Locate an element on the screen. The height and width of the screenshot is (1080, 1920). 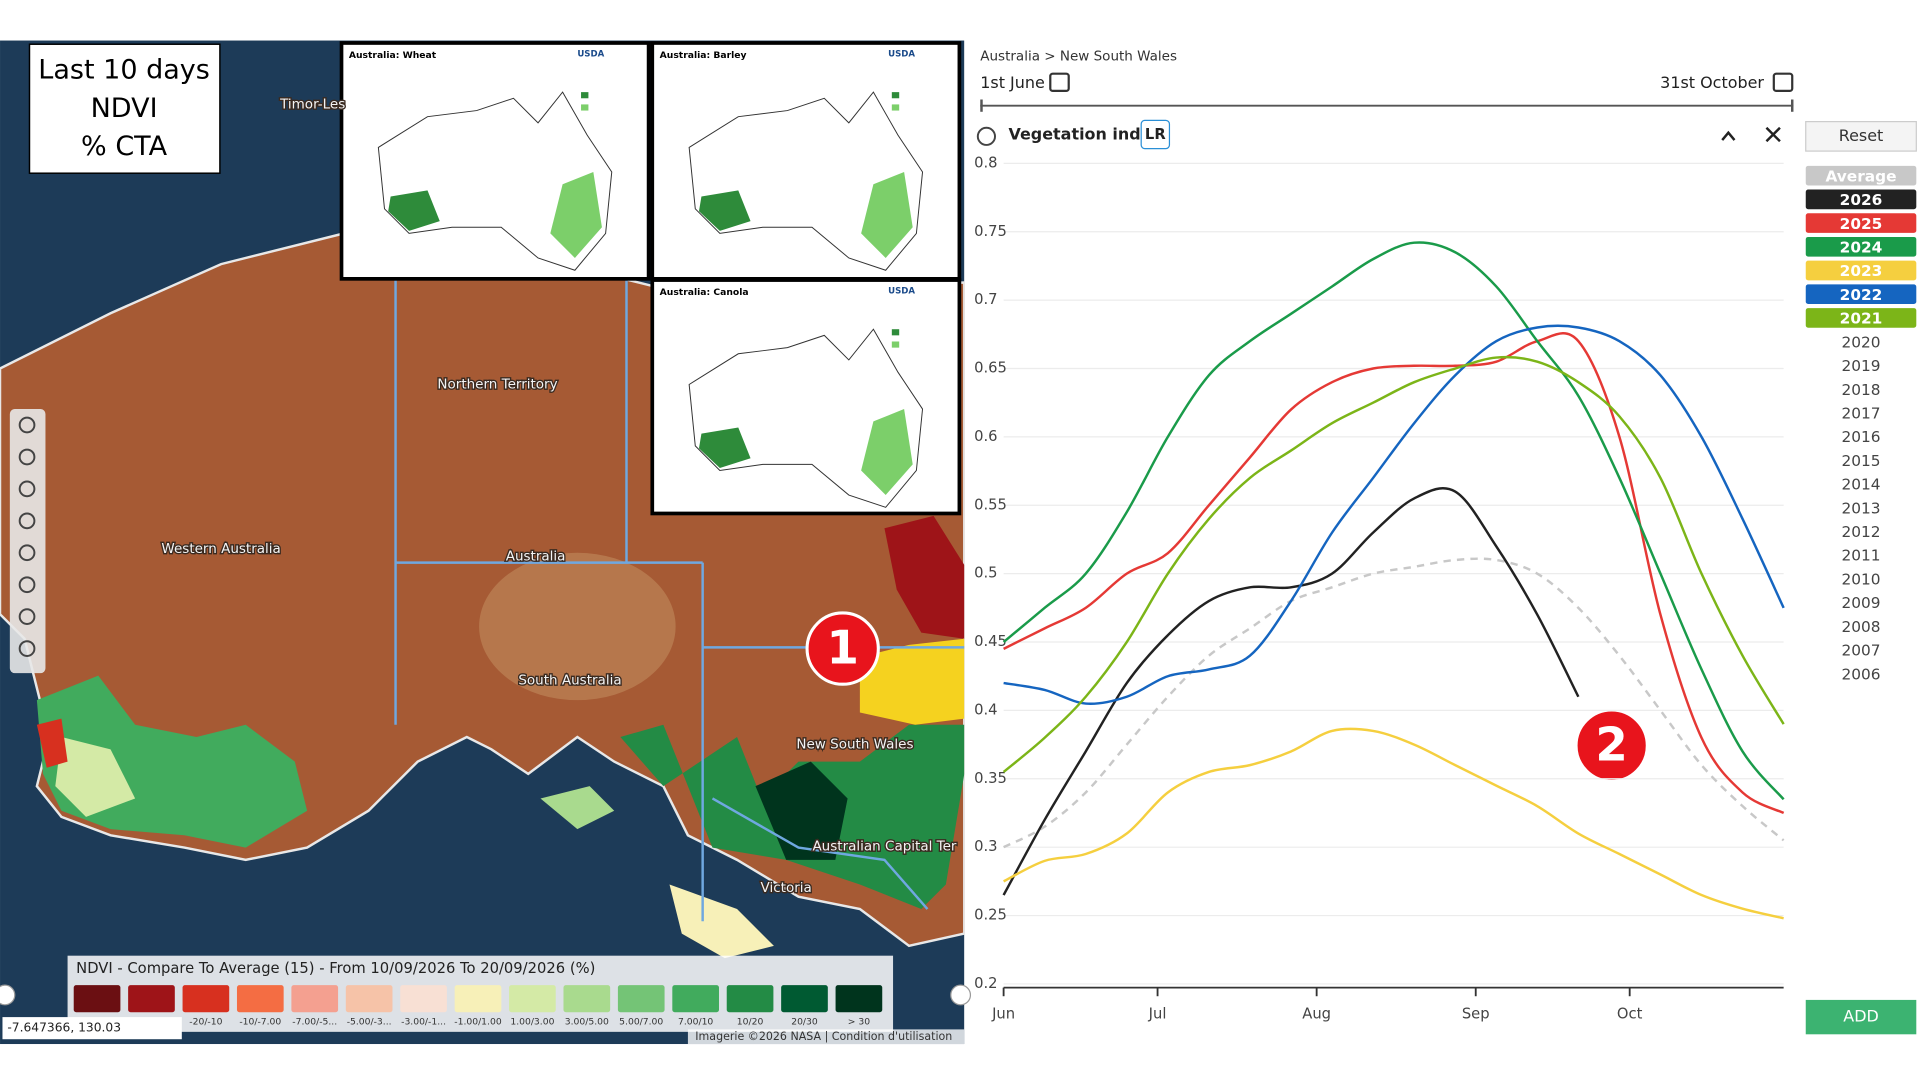
info-line: NDVI is located at coordinates (124, 108).